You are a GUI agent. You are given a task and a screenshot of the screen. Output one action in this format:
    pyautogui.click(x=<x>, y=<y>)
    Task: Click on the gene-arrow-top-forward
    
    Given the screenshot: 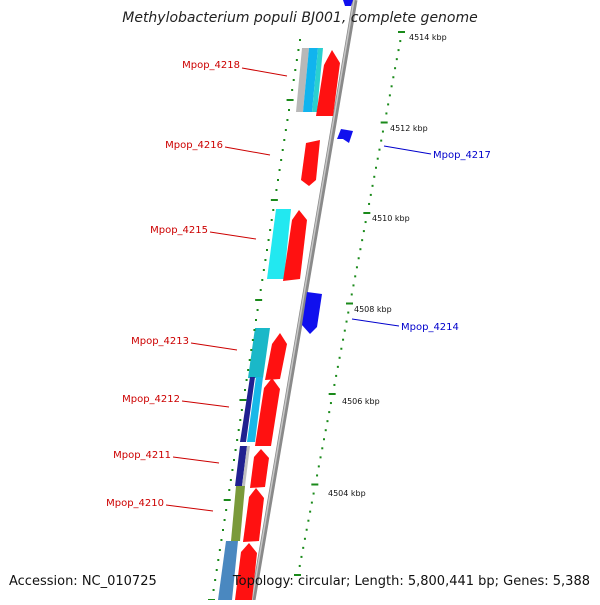 What is the action you would take?
    pyautogui.click(x=348, y=3)
    